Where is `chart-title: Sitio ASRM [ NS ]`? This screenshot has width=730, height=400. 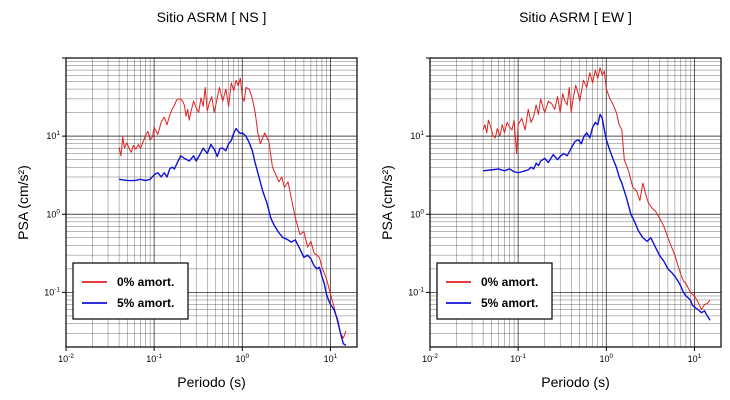 chart-title: Sitio ASRM [ NS ] is located at coordinates (212, 17).